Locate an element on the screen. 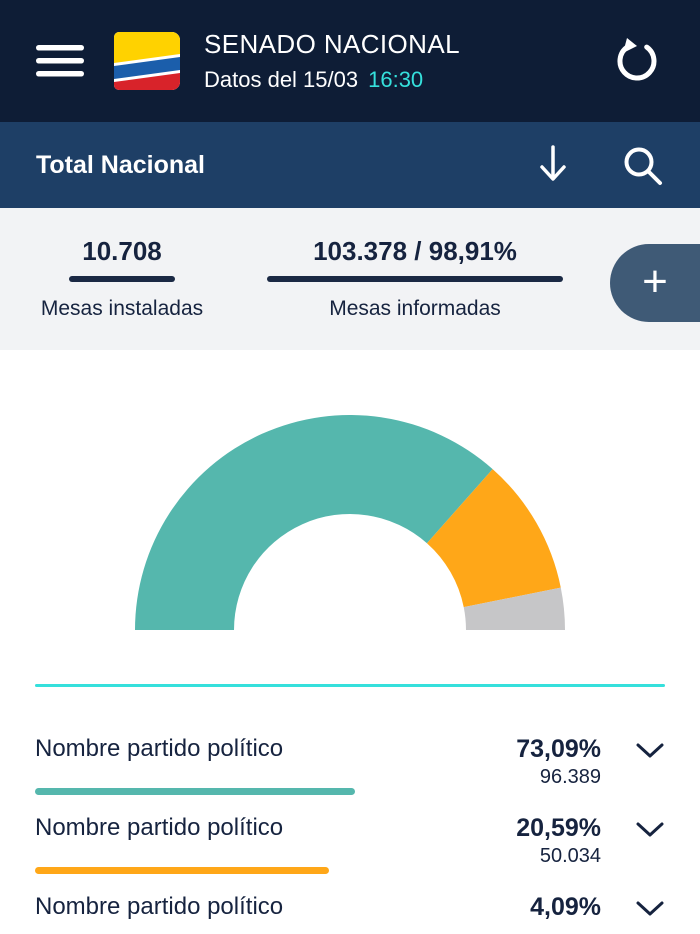 The width and height of the screenshot is (700, 934). refresh-button is located at coordinates (637, 61).